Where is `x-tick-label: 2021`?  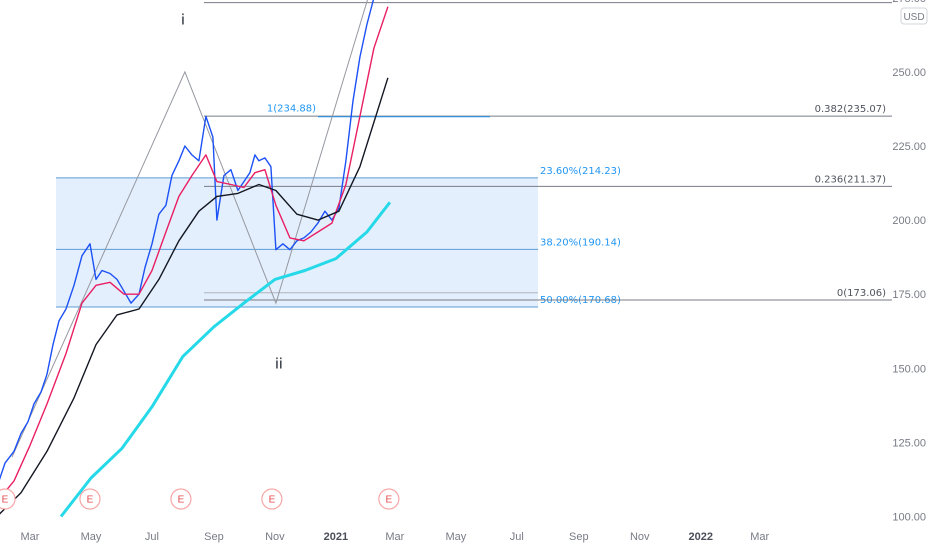 x-tick-label: 2021 is located at coordinates (336, 537).